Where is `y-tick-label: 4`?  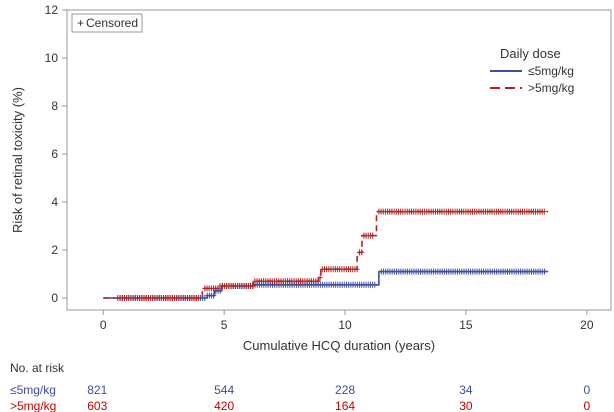 y-tick-label: 4 is located at coordinates (54, 202).